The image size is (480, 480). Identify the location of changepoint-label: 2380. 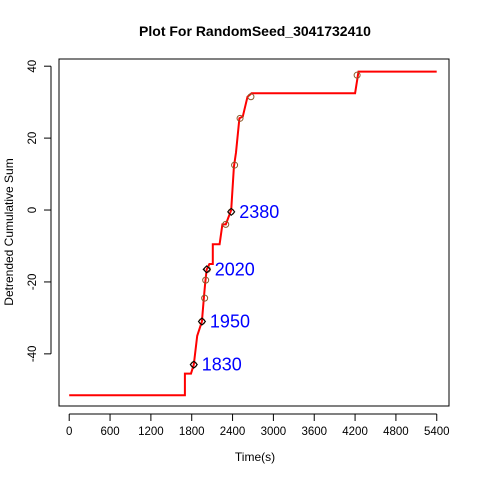
(259, 212).